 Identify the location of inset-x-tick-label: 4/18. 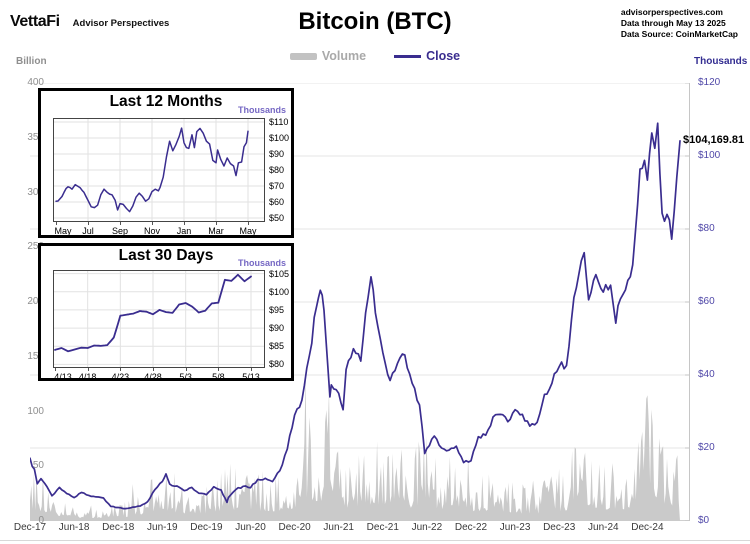
(87, 377).